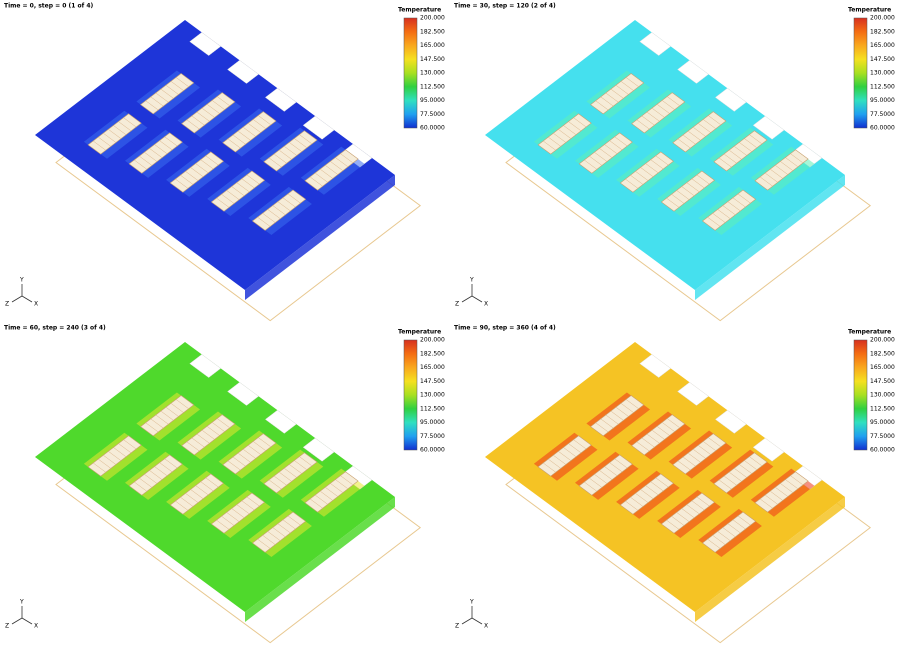  I want to click on legend-label: 112.500, so click(882, 86).